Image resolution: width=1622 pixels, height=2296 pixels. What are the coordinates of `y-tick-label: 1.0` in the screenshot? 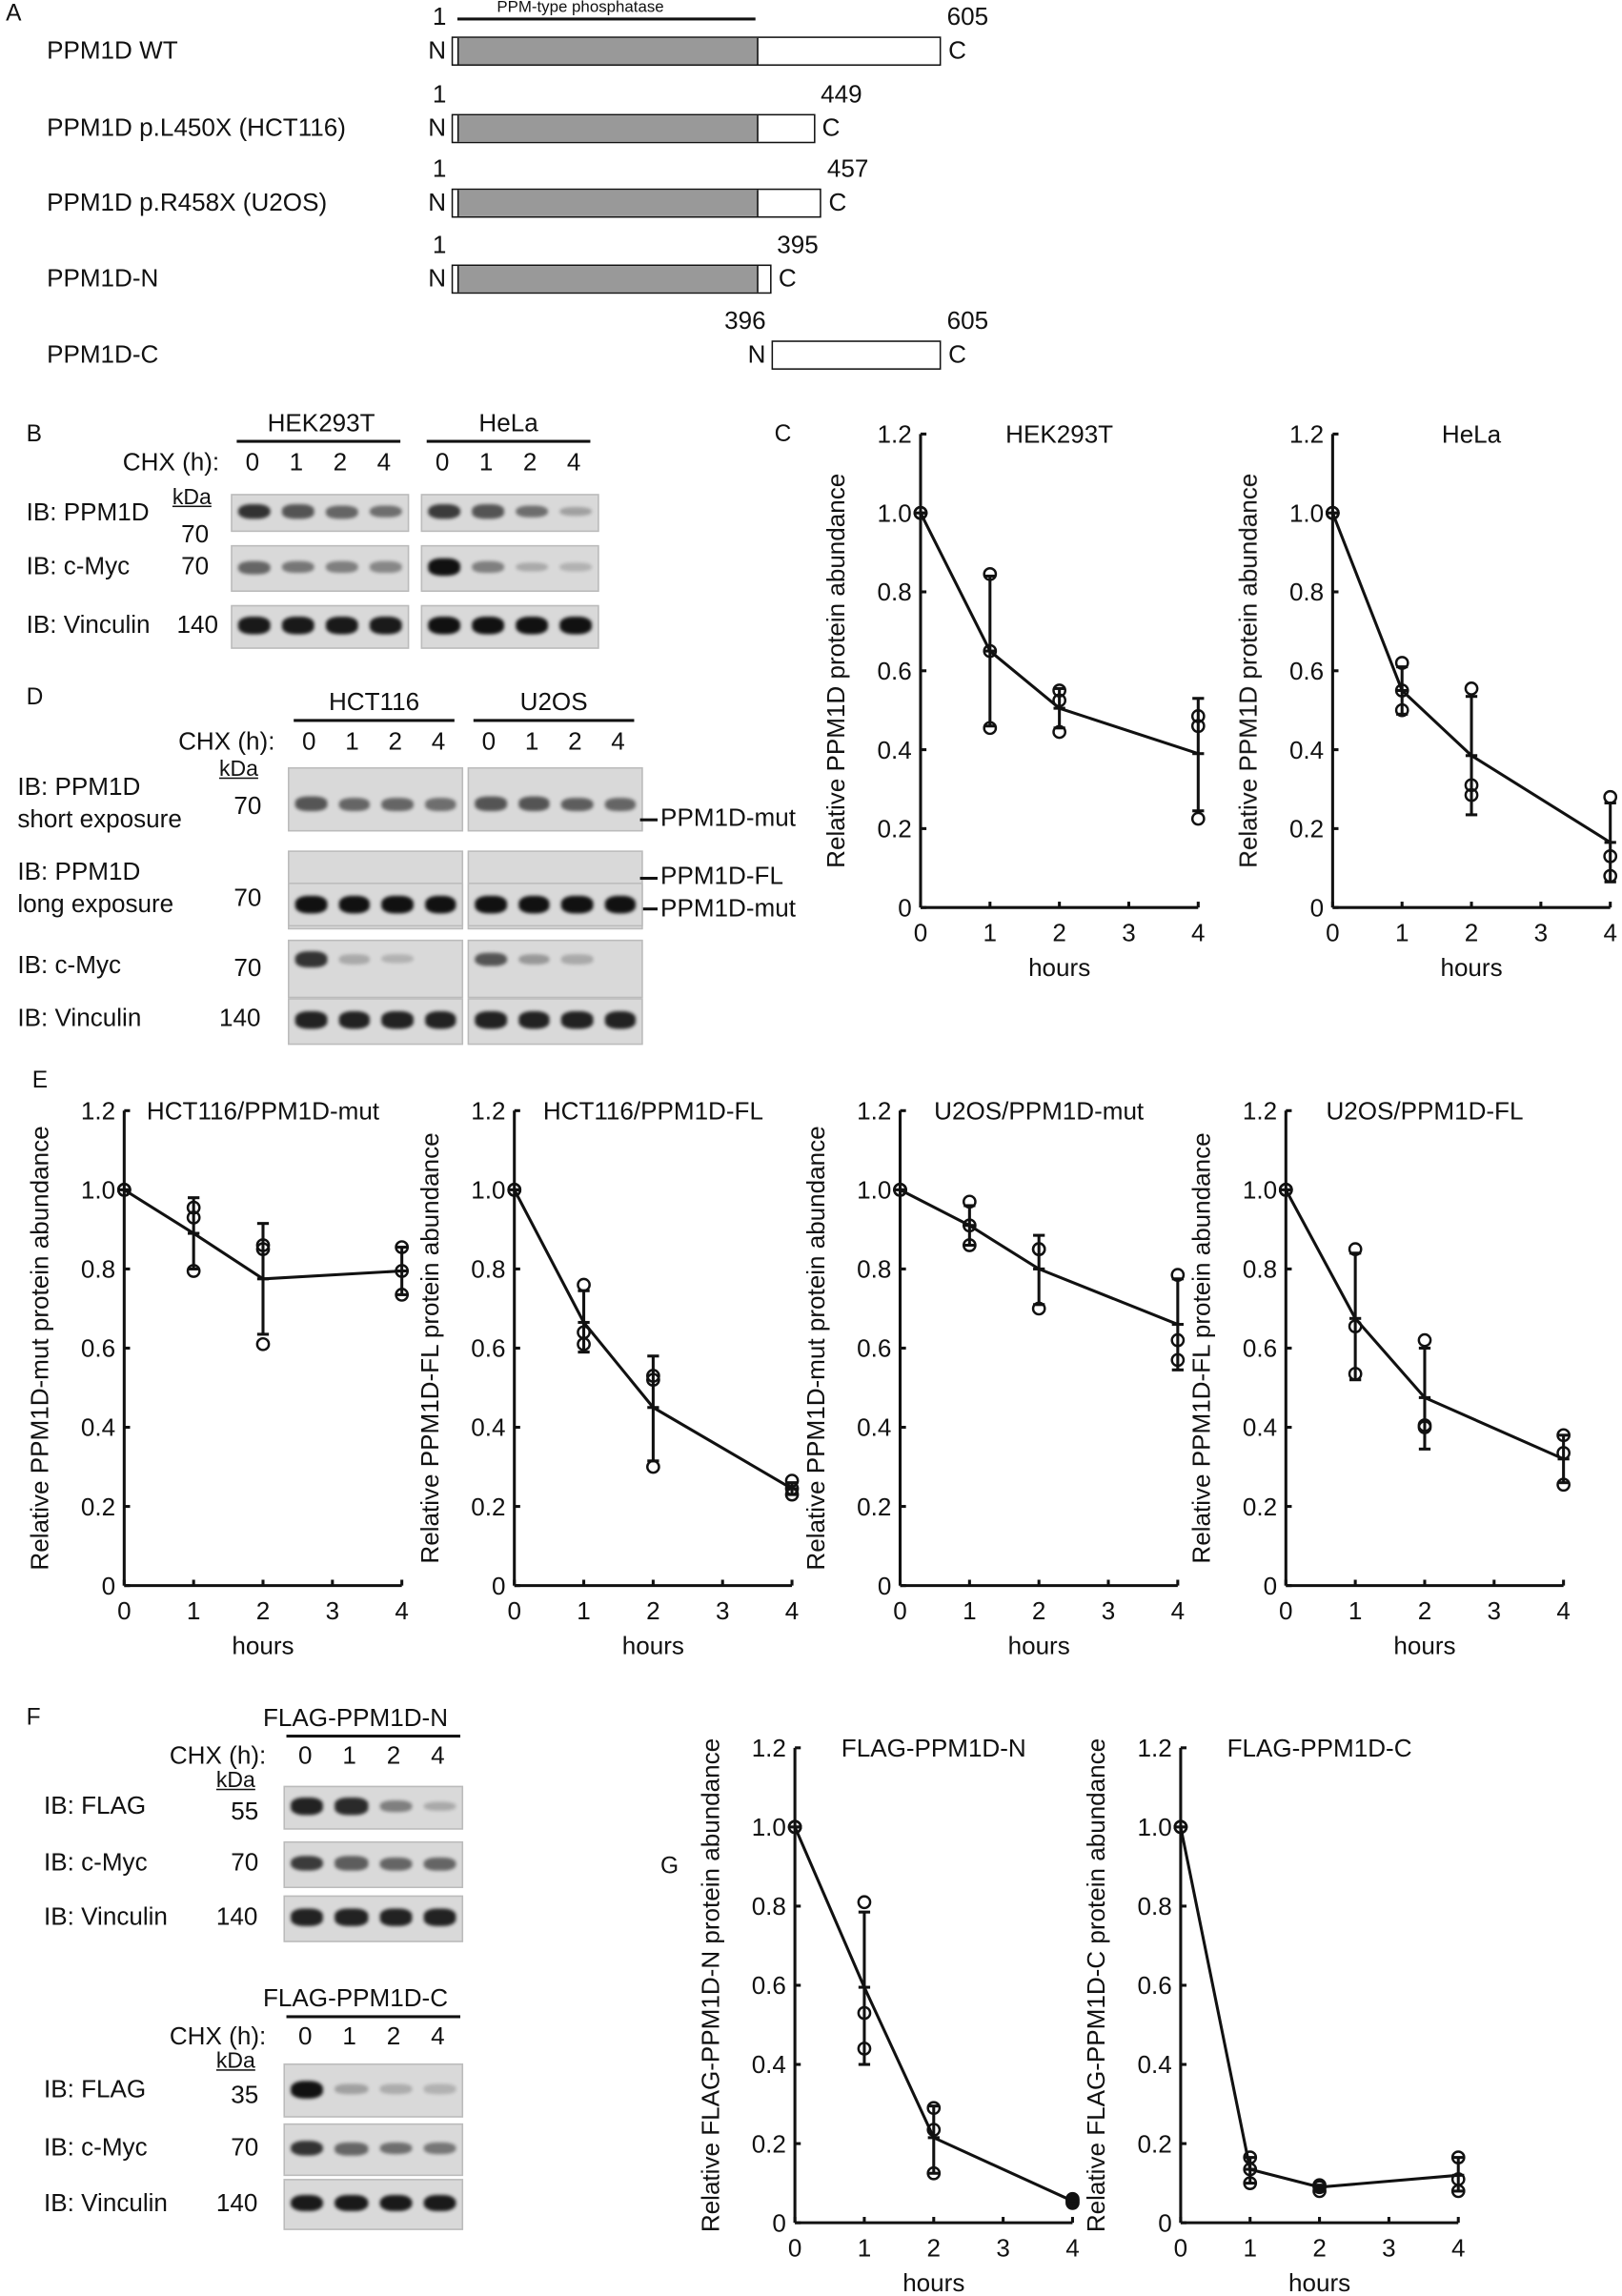 It's located at (98, 1190).